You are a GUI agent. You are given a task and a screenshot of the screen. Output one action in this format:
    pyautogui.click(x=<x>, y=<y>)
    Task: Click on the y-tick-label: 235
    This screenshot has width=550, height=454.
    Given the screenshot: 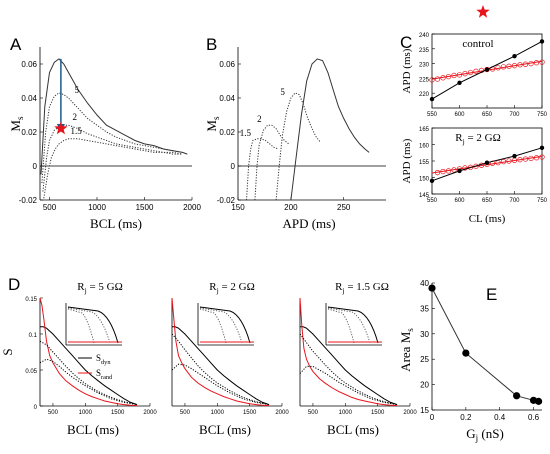 What is the action you would take?
    pyautogui.click(x=424, y=51)
    